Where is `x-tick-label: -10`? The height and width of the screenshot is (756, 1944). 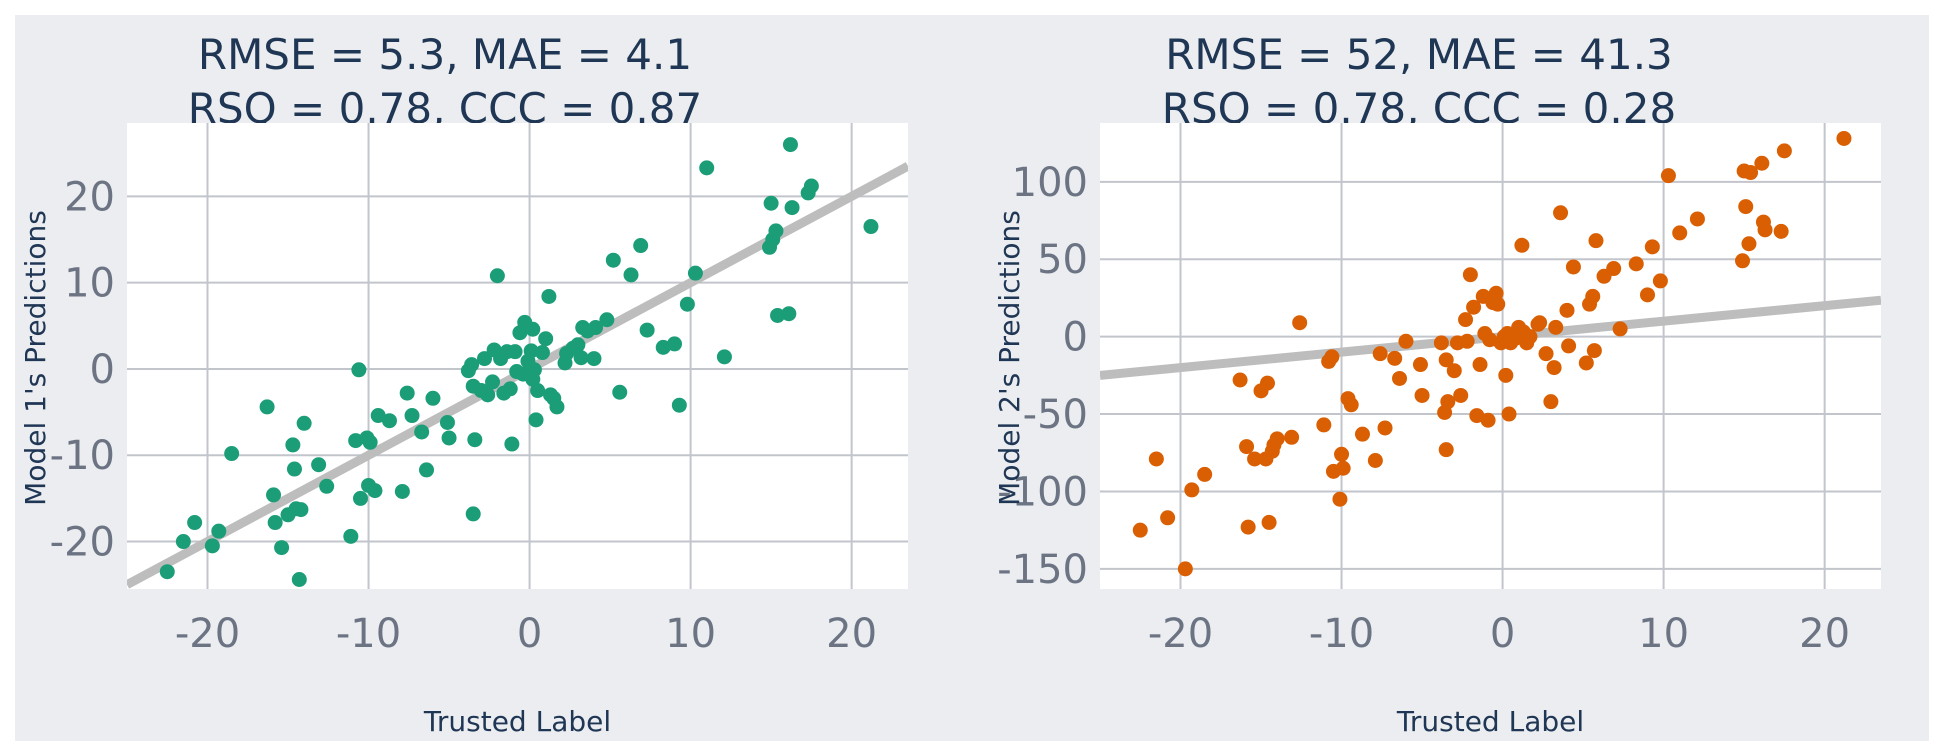
x-tick-label: -10 is located at coordinates (1341, 634).